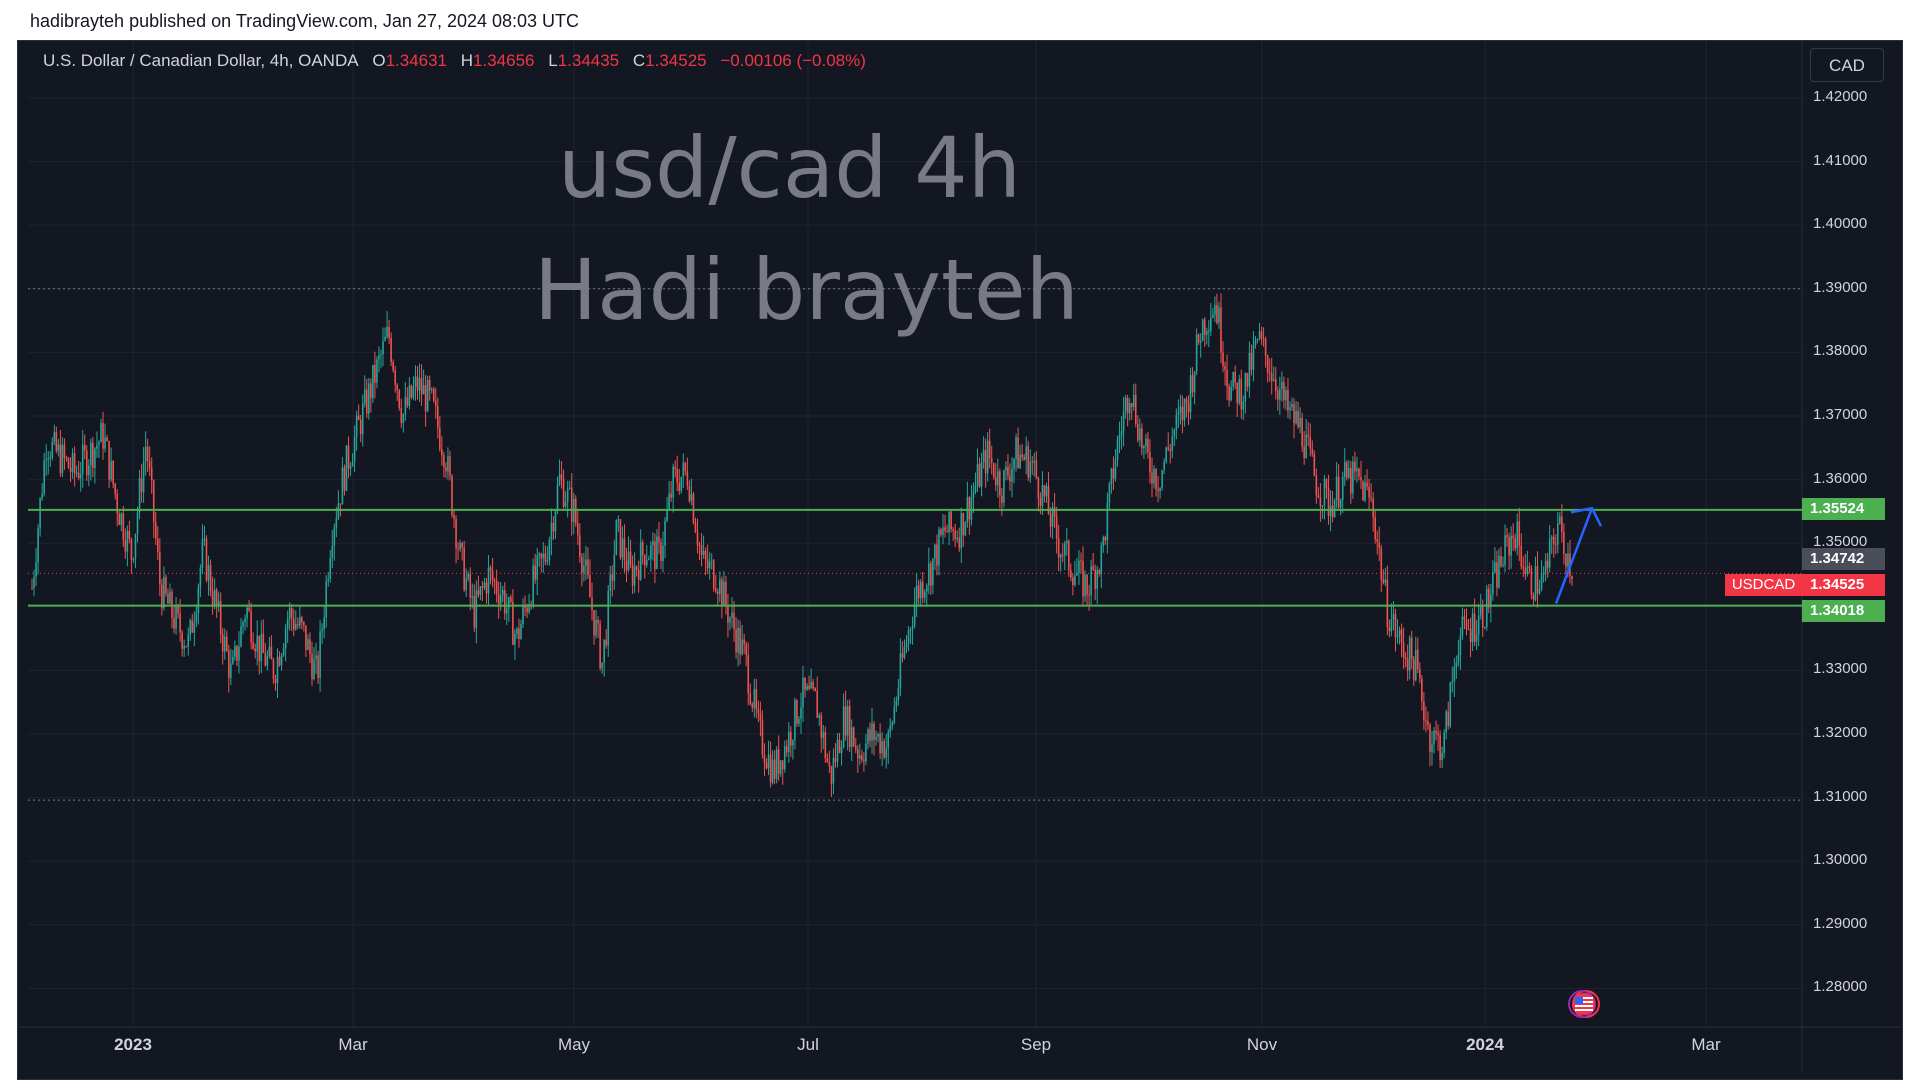 This screenshot has height=1080, width=1920. Describe the element at coordinates (789, 168) in the screenshot. I see `watermark-line1: usd/cad 4h` at that location.